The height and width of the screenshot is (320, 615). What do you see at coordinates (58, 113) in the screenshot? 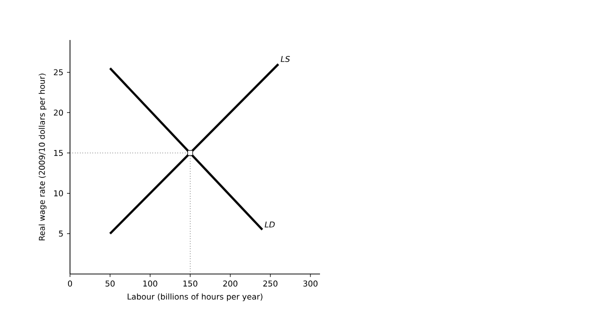
I see `y-tick-label: 20` at bounding box center [58, 113].